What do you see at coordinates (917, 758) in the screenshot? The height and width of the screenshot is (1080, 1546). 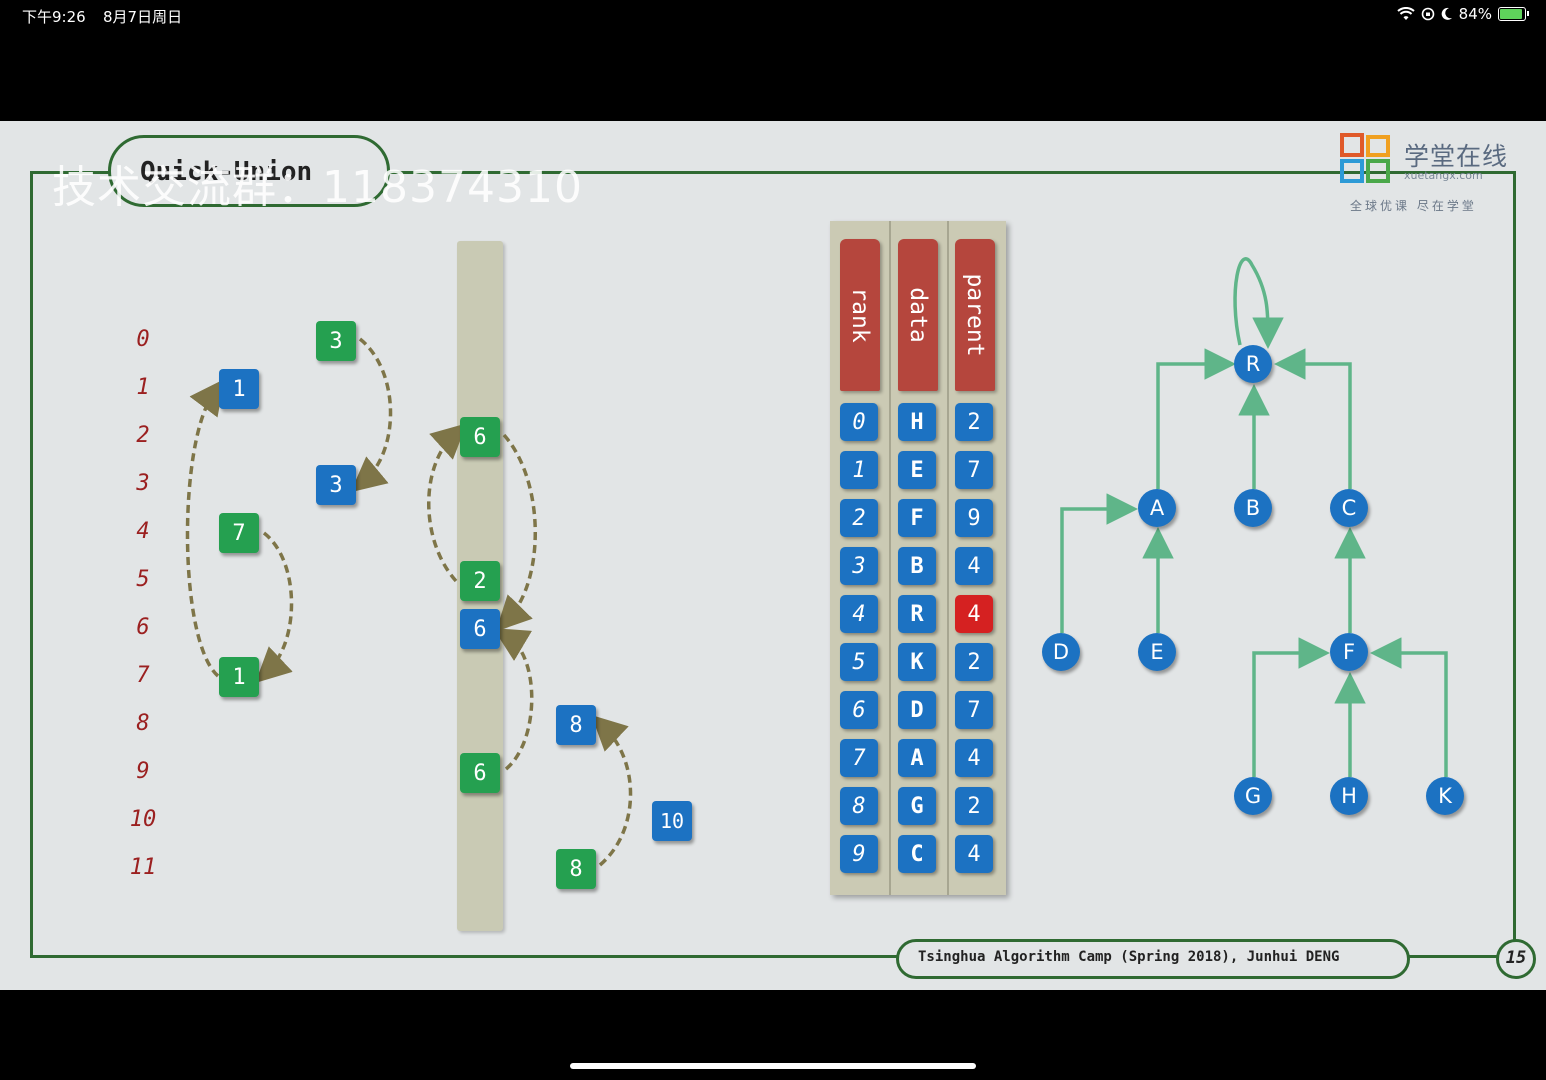 I see `table-cell-data: A` at bounding box center [917, 758].